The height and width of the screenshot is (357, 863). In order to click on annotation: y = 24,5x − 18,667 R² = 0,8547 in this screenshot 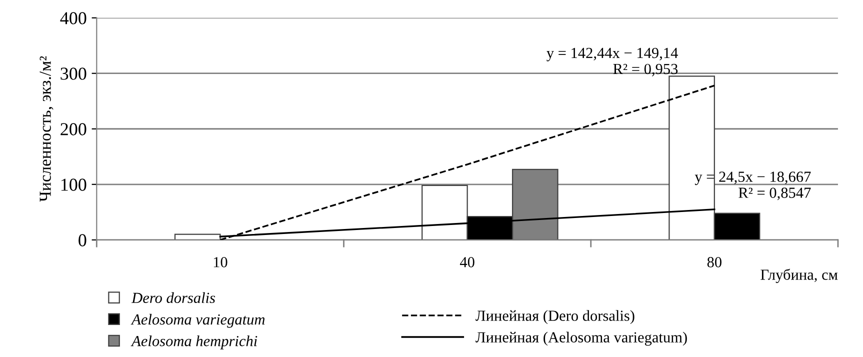, I will do `click(752, 186)`.